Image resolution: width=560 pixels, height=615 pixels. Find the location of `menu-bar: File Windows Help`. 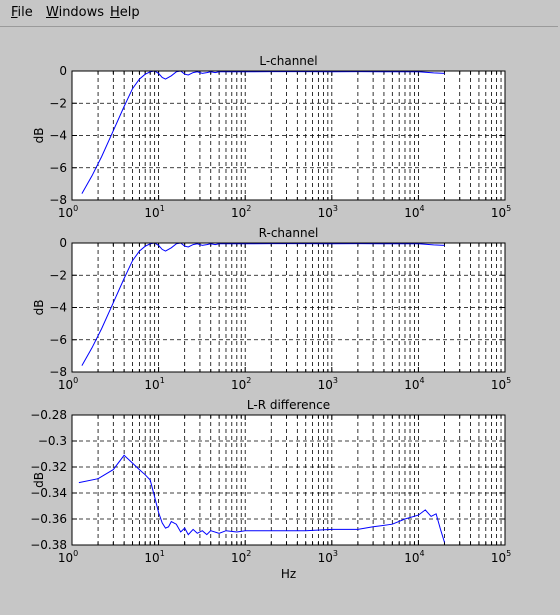

menu-bar: File Windows Help is located at coordinates (279, 13).